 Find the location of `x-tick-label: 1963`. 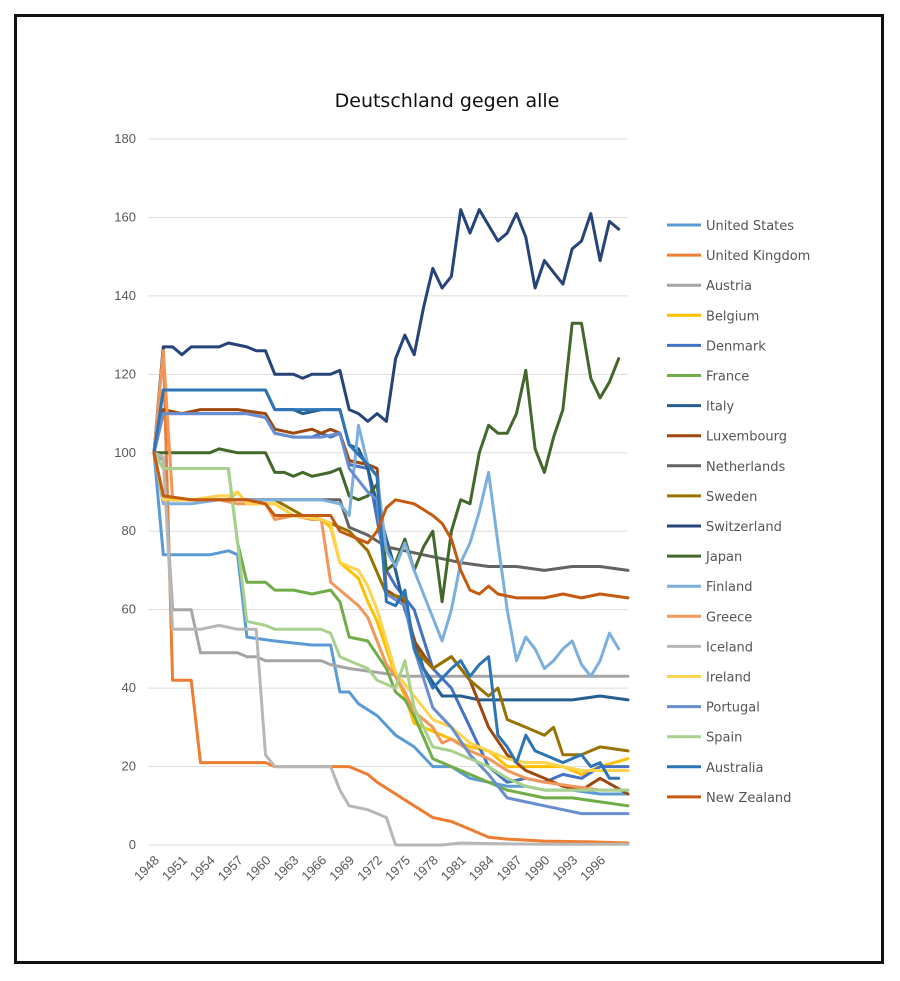

x-tick-label: 1963 is located at coordinates (285, 868).